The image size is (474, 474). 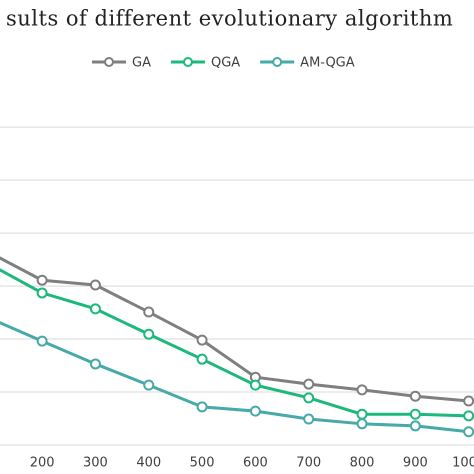 I want to click on x-tick-label: 300, so click(x=95, y=463).